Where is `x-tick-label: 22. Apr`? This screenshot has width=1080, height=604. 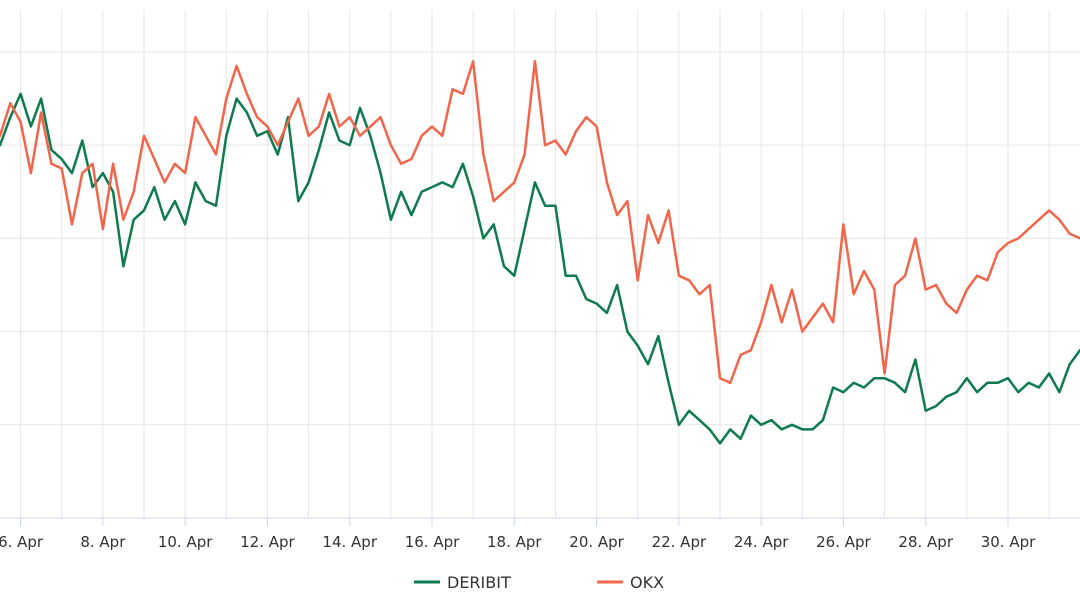
x-tick-label: 22. Apr is located at coordinates (679, 542).